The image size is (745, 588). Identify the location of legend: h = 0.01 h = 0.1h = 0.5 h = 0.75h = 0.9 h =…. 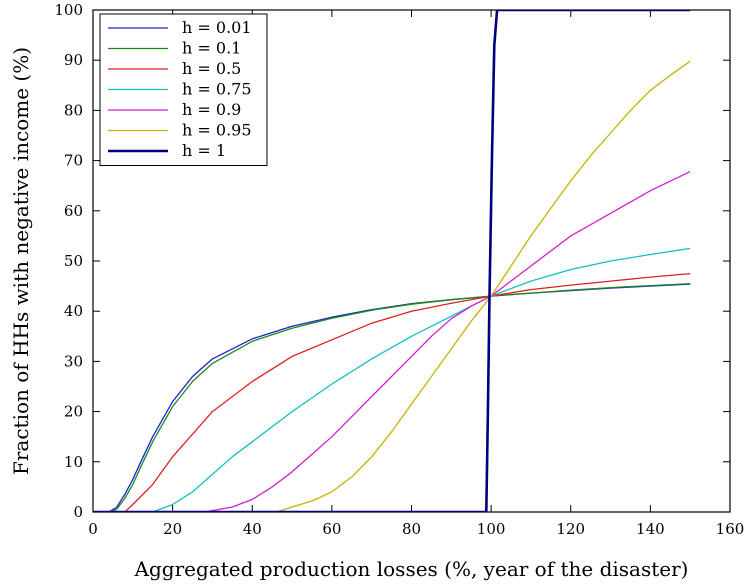
(183, 89).